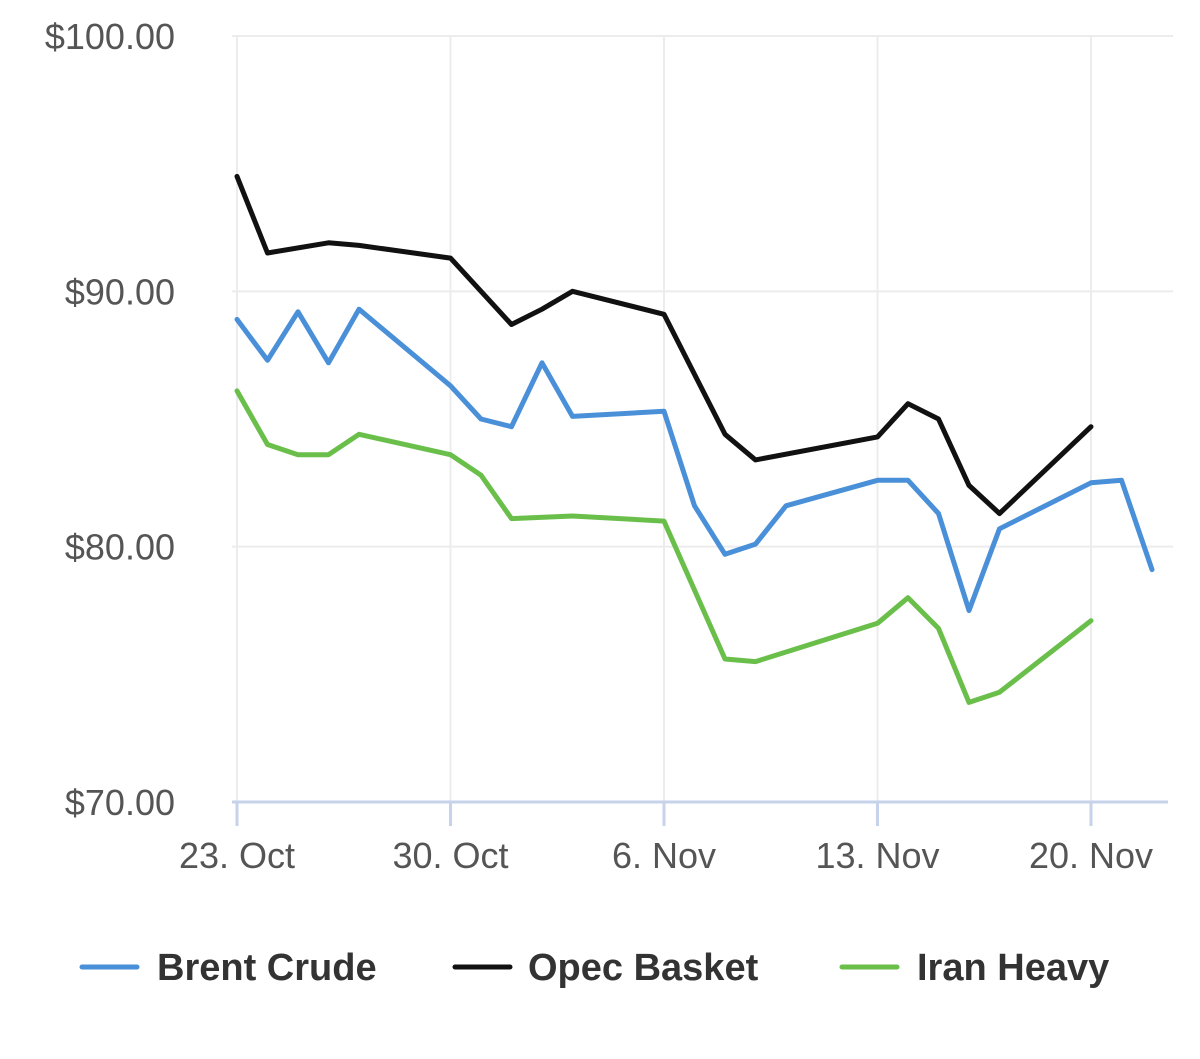 This screenshot has height=1059, width=1200. What do you see at coordinates (120, 291) in the screenshot?
I see `y-tick-label: $90.00` at bounding box center [120, 291].